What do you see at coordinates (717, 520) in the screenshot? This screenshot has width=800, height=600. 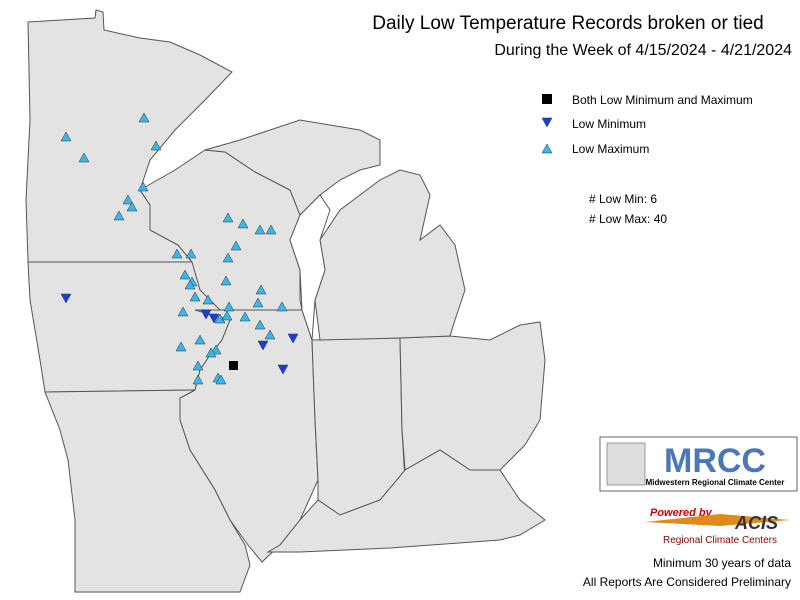 I see `acis-swoosh` at bounding box center [717, 520].